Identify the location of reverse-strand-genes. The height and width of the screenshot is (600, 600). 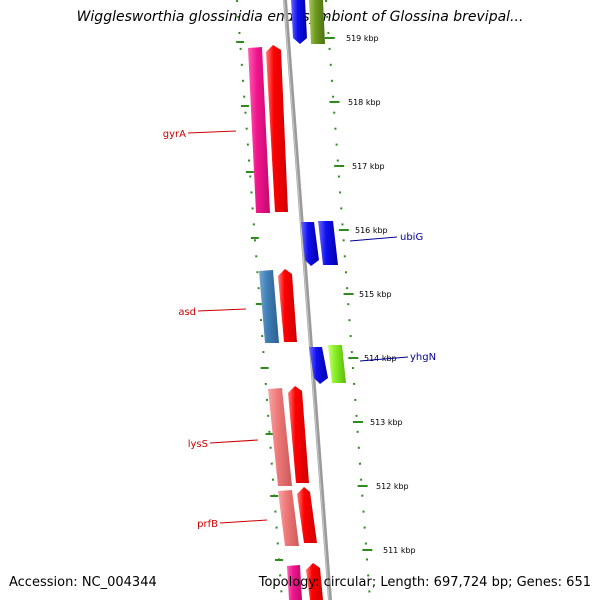
(285, 322).